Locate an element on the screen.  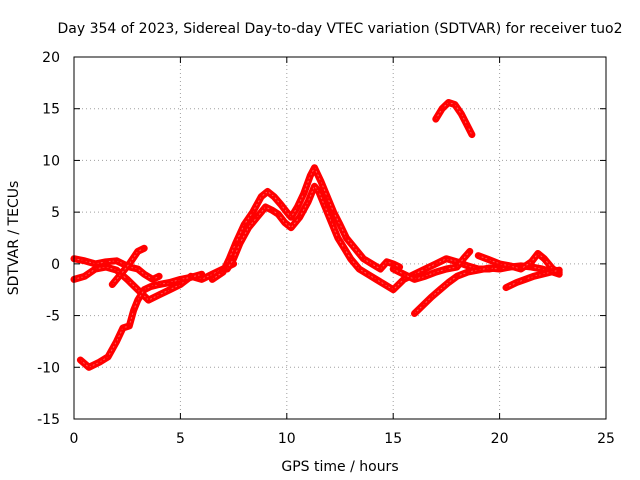
x-tick-label: 5 is located at coordinates (180, 439).